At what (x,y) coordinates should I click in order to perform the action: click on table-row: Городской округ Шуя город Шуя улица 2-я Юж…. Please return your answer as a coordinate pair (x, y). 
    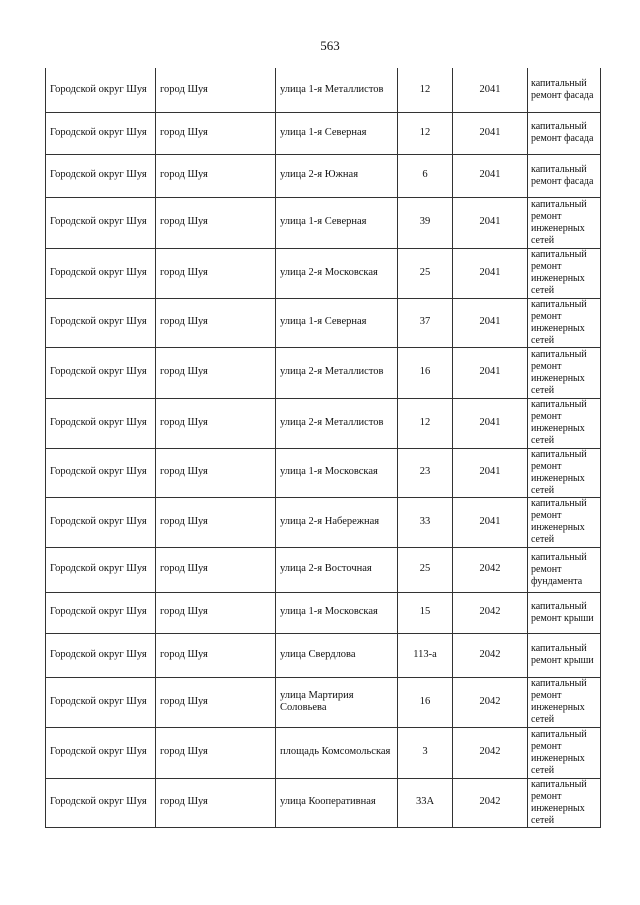
    Looking at the image, I should click on (323, 175).